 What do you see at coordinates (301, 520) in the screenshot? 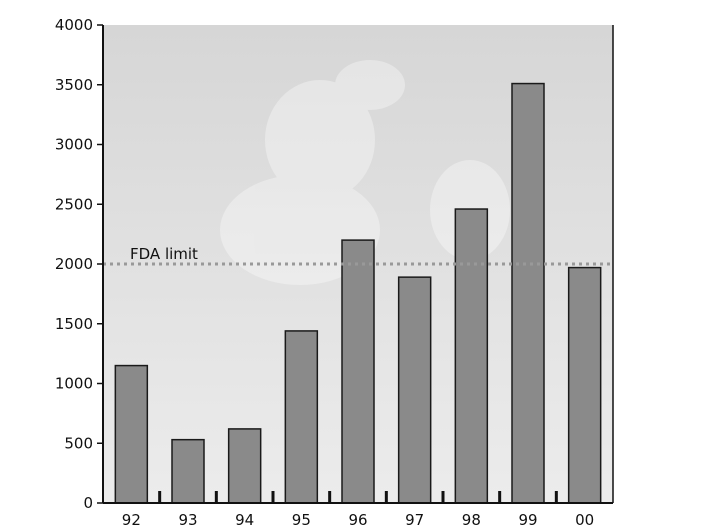
I see `x-tick-label: 95` at bounding box center [301, 520].